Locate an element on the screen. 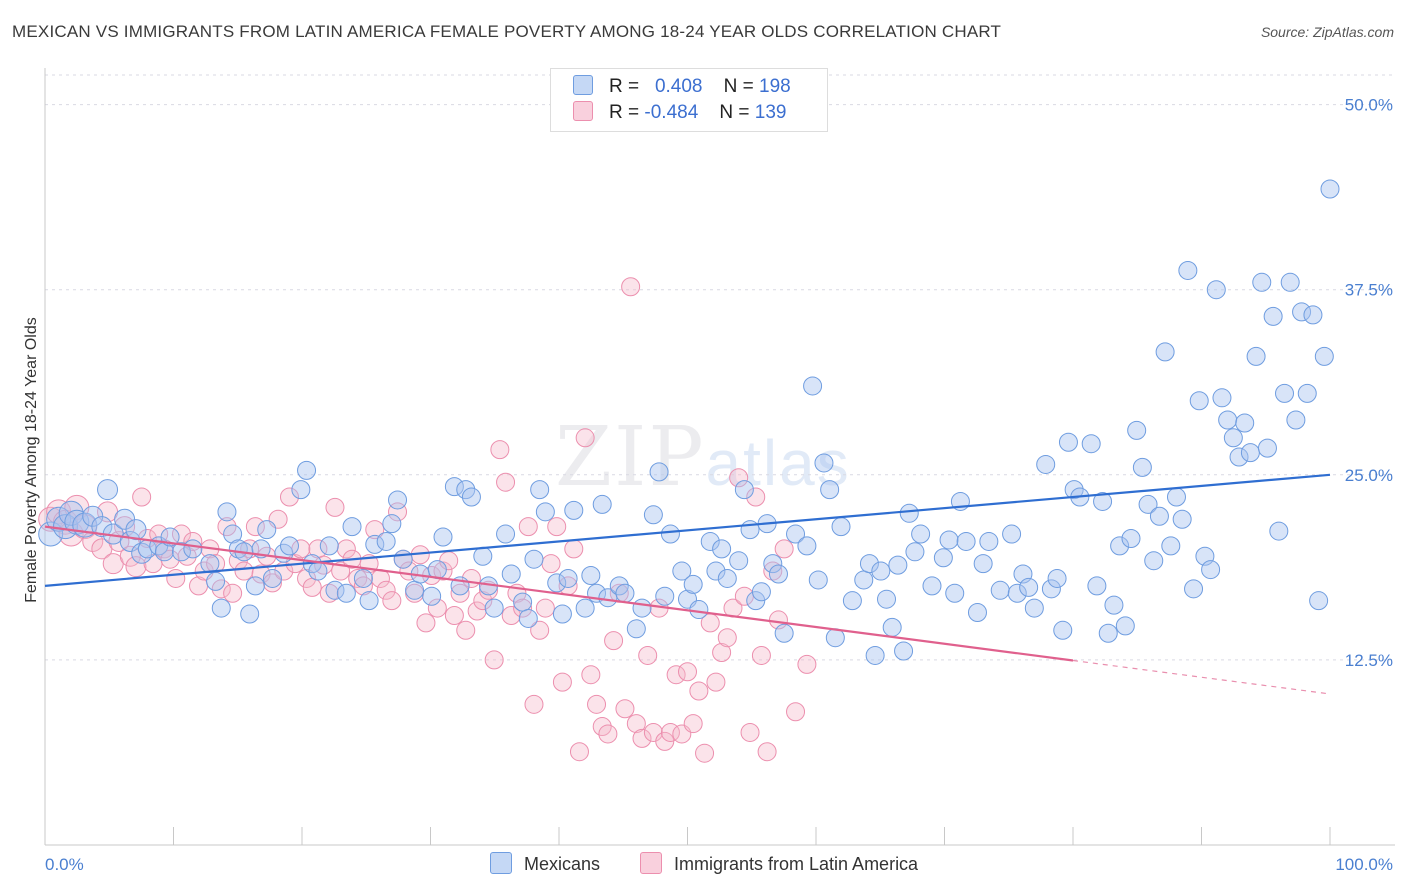 The width and height of the screenshot is (1406, 892). legend-row-mexicans: R = 0.408 N = 198 is located at coordinates (682, 88).